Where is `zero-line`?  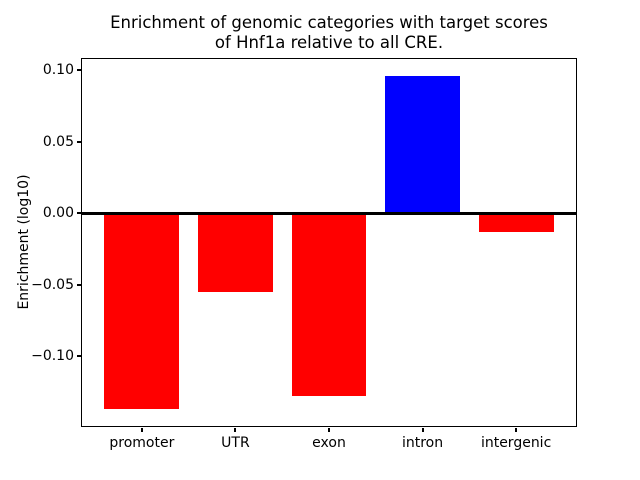
zero-line is located at coordinates (329, 213).